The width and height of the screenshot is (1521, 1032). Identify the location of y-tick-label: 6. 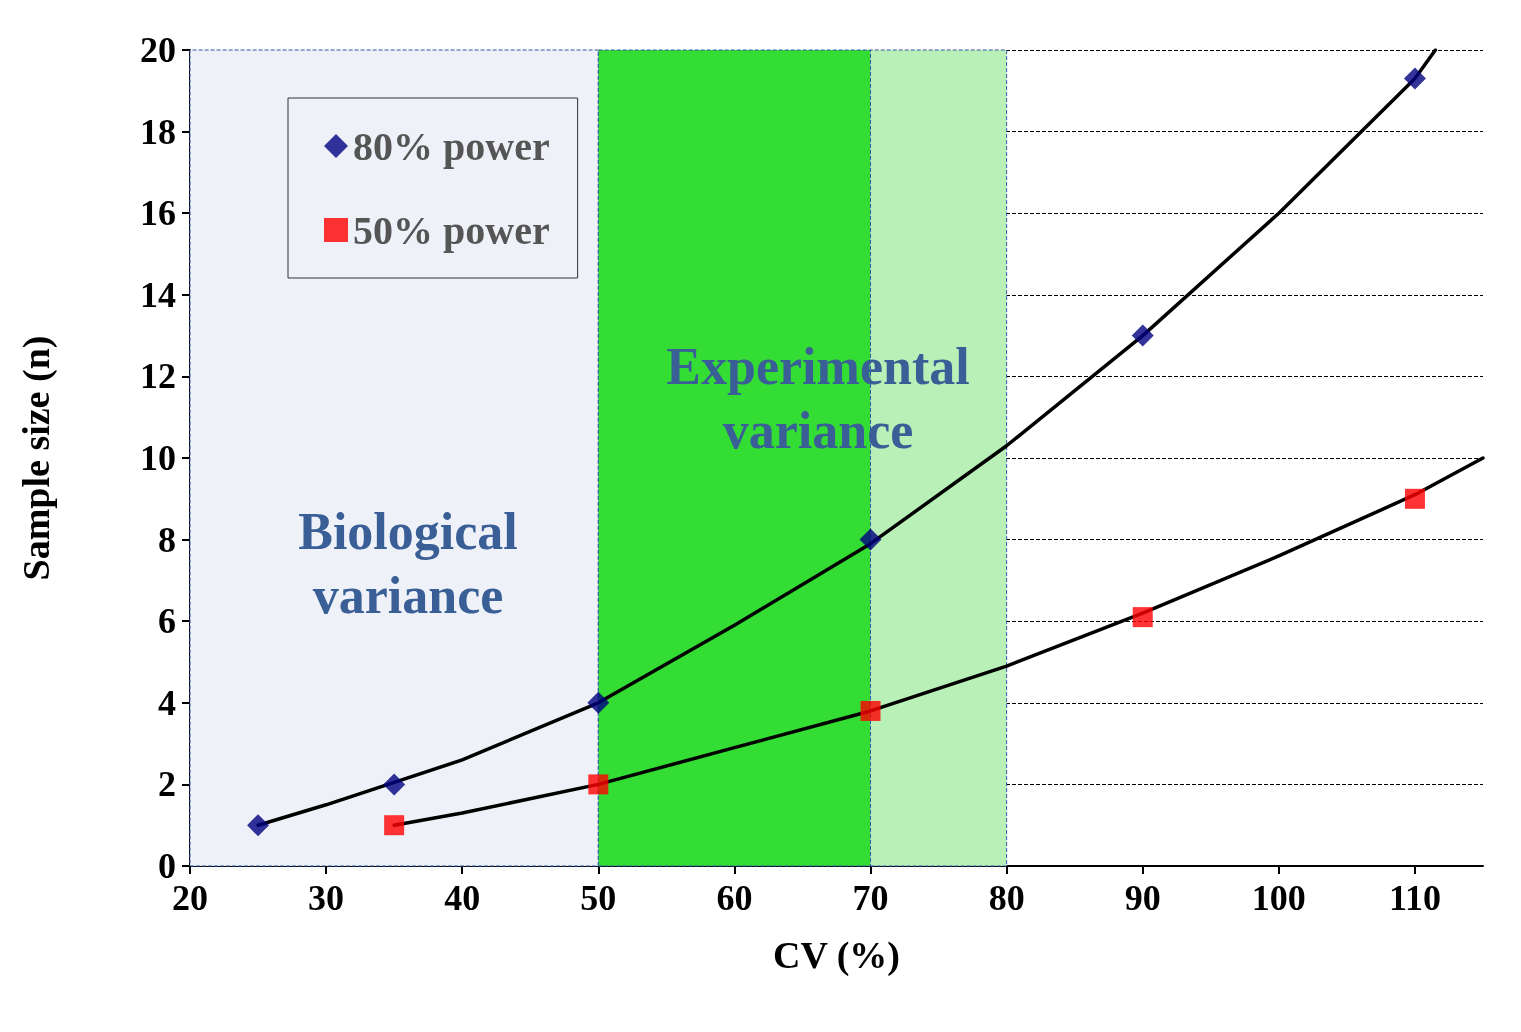
(167, 621).